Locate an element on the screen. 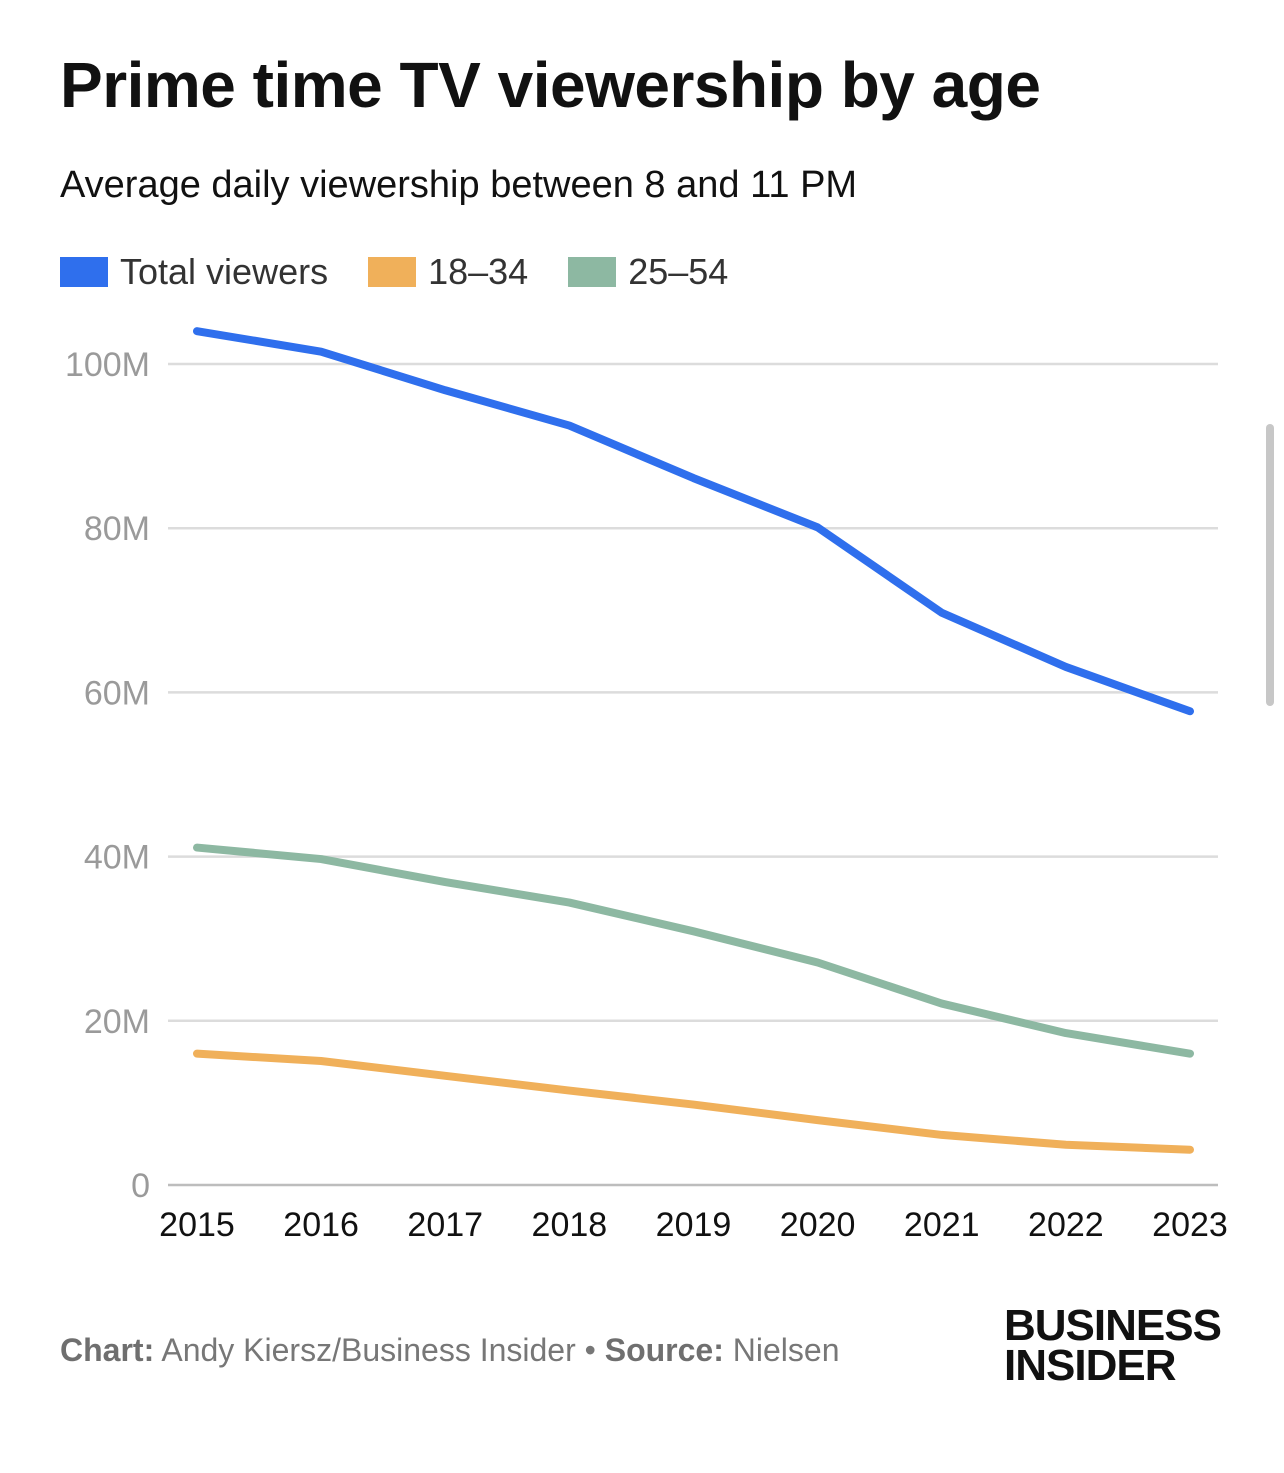 The width and height of the screenshot is (1284, 1473). y-axis-ticks: 0 20M 40M 60M 80M 100M is located at coordinates (107, 775).